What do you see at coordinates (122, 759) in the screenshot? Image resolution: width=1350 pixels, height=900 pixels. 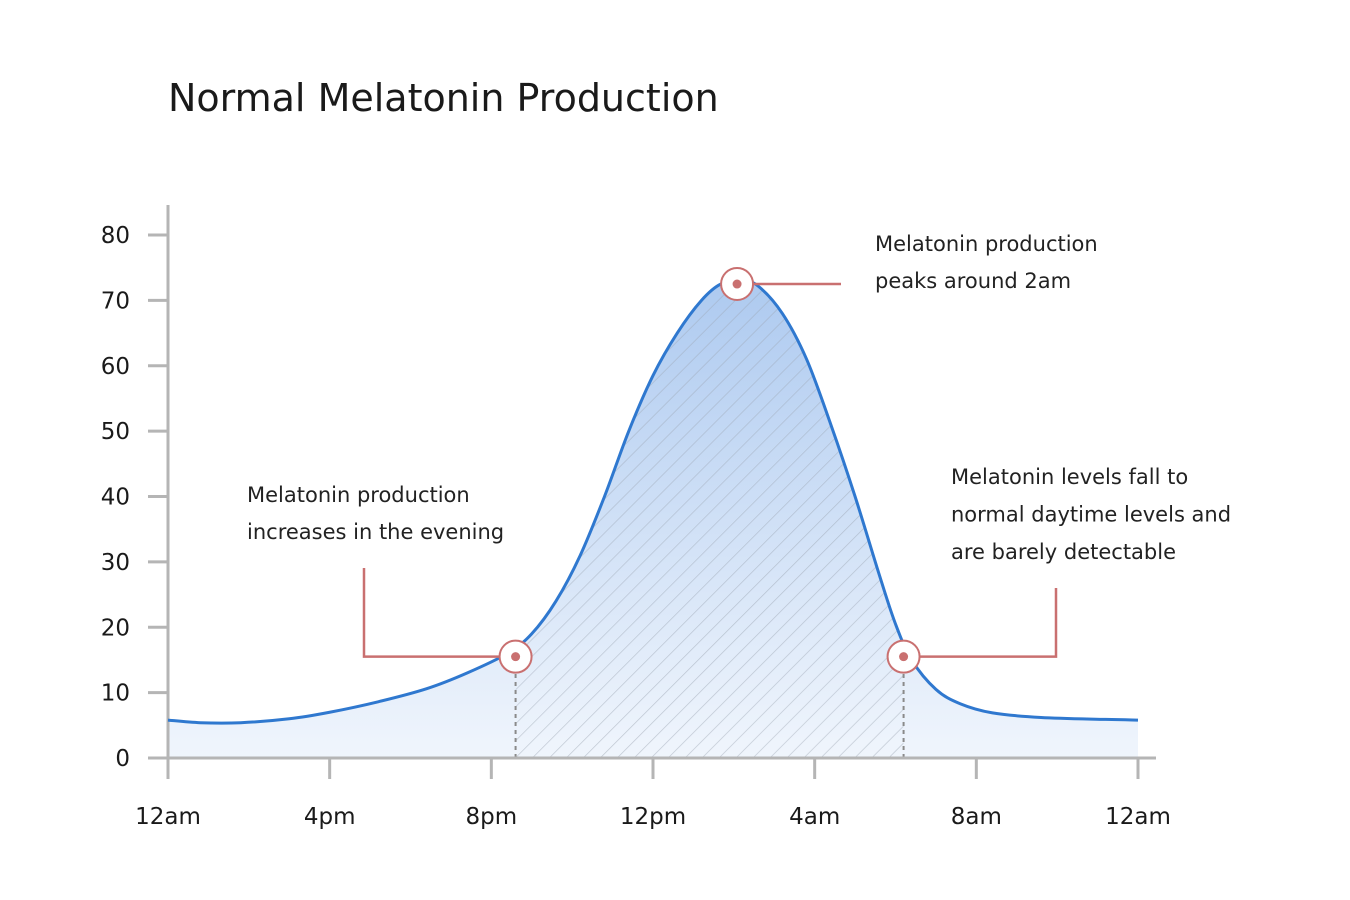 I see `y-tick-label: 0` at bounding box center [122, 759].